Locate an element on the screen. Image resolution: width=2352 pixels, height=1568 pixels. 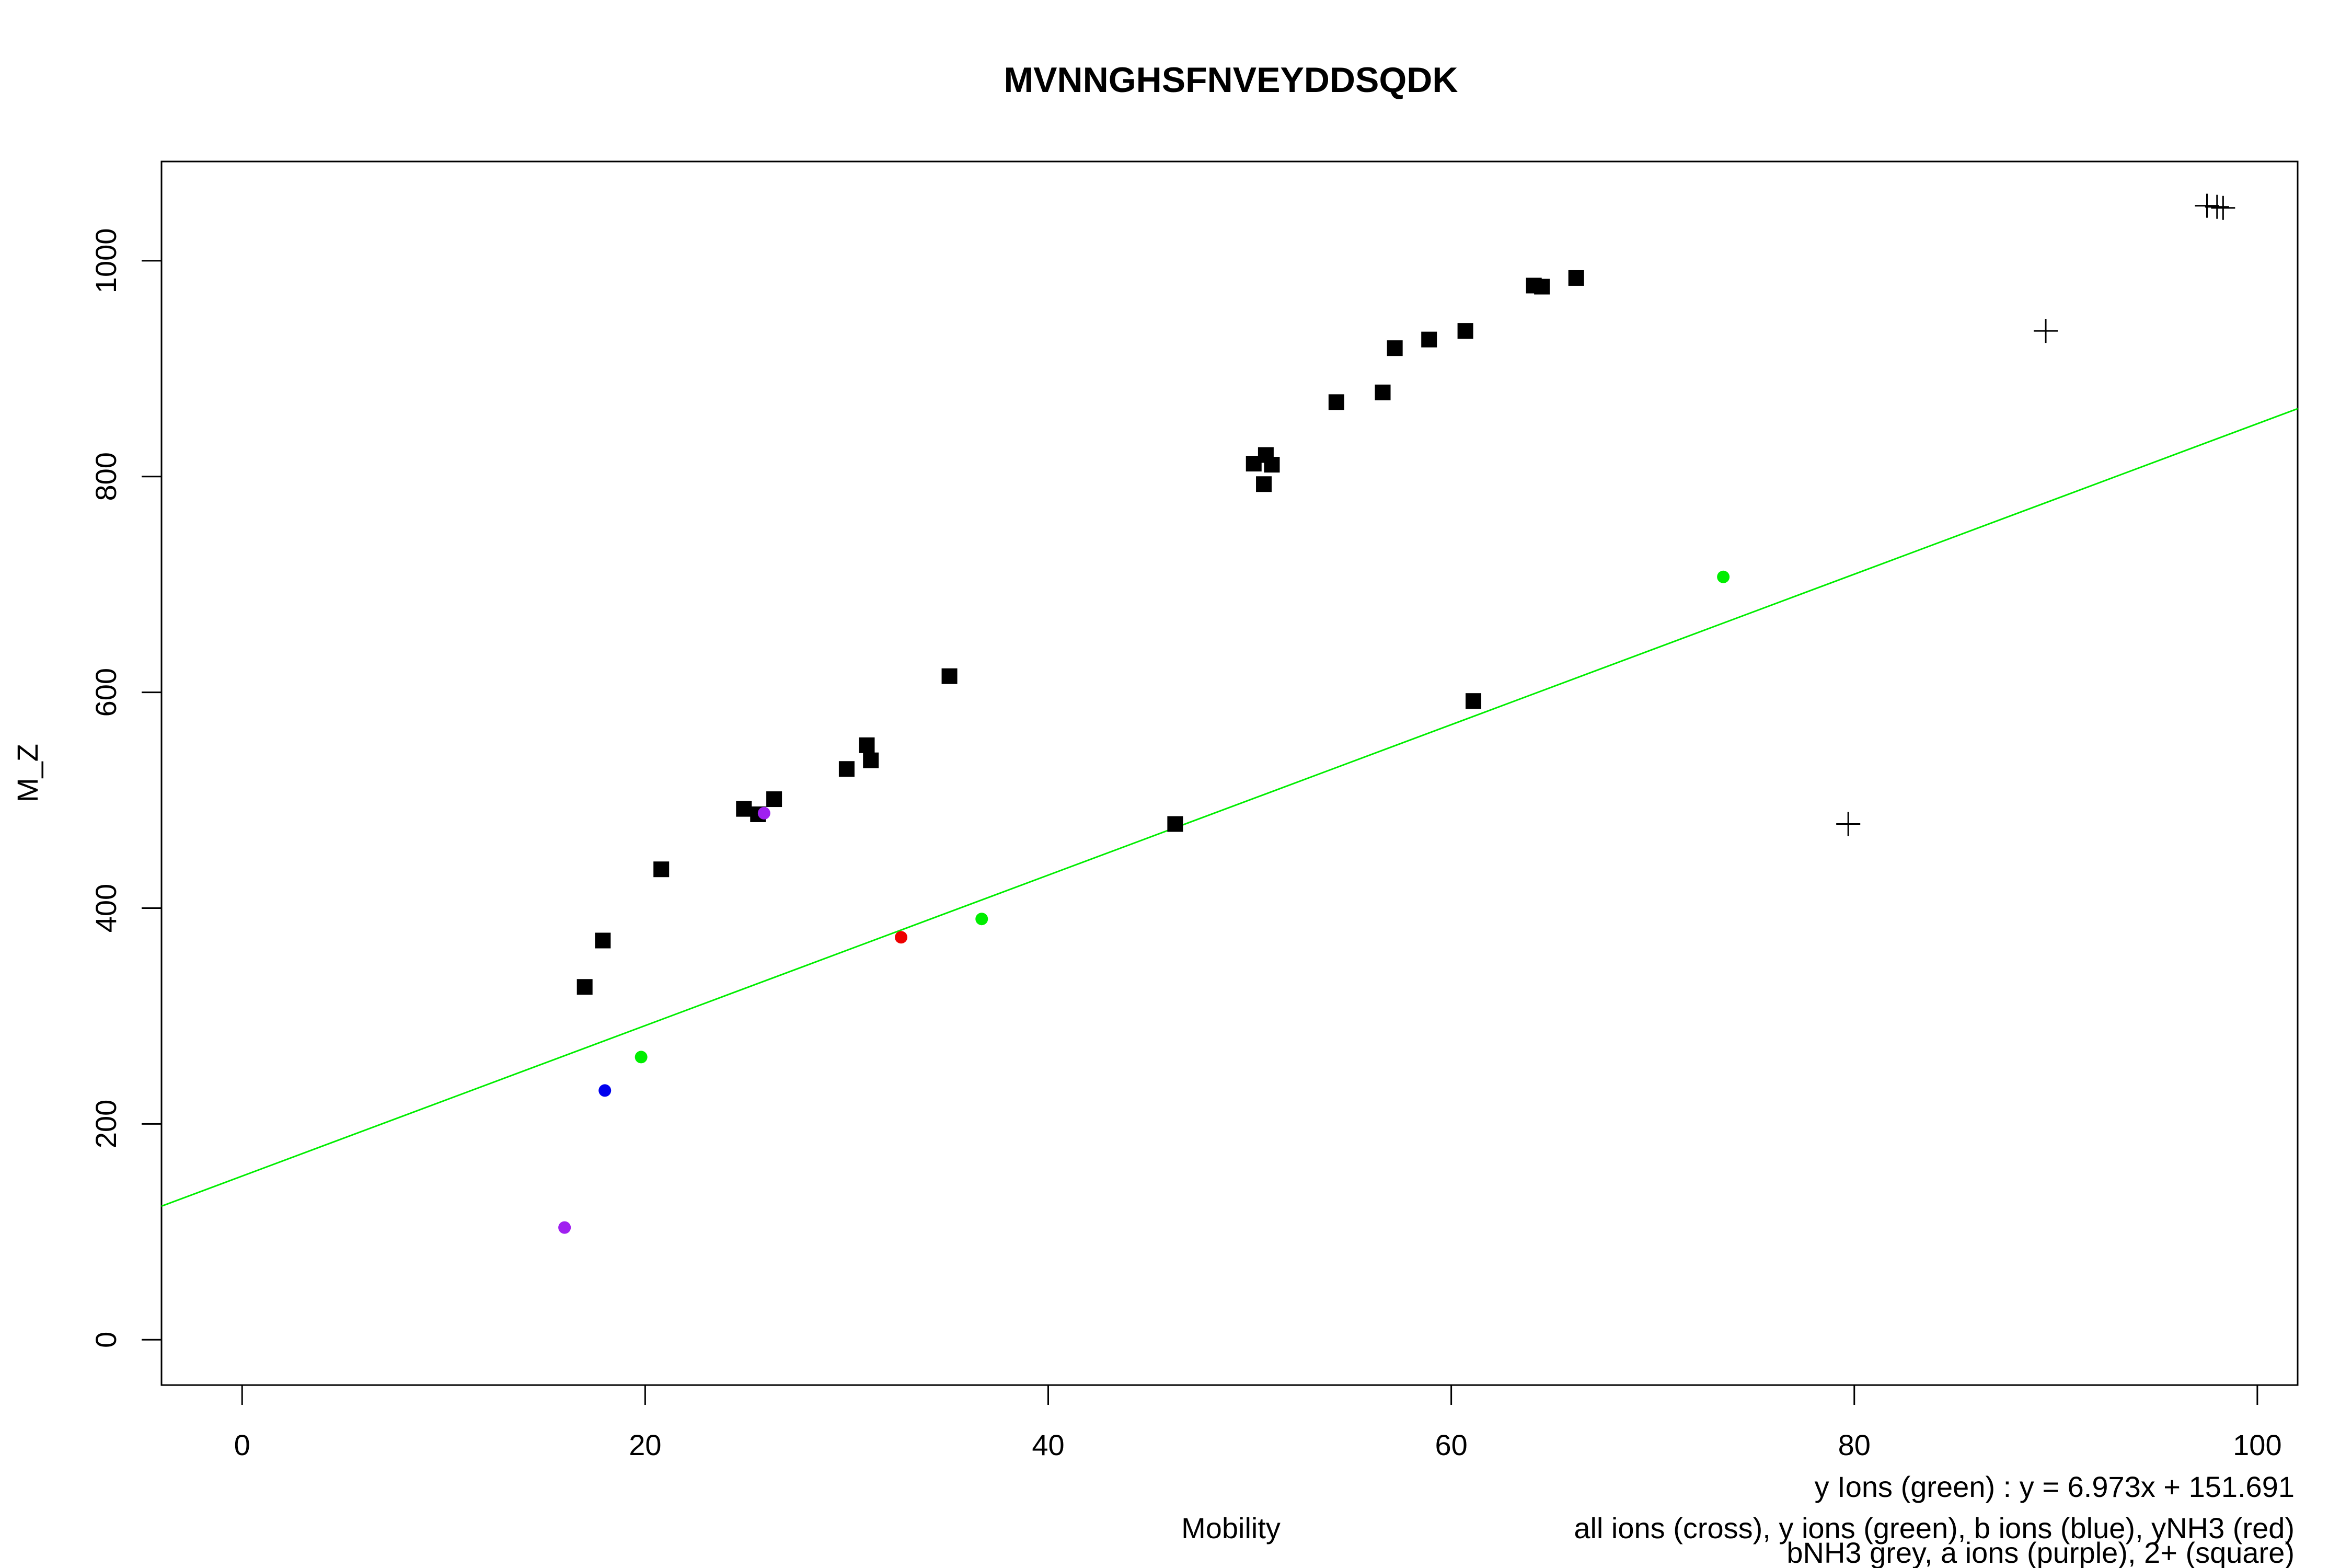
chart-title: MVNNGHSFNVEYDDSQDK is located at coordinates (1231, 80).